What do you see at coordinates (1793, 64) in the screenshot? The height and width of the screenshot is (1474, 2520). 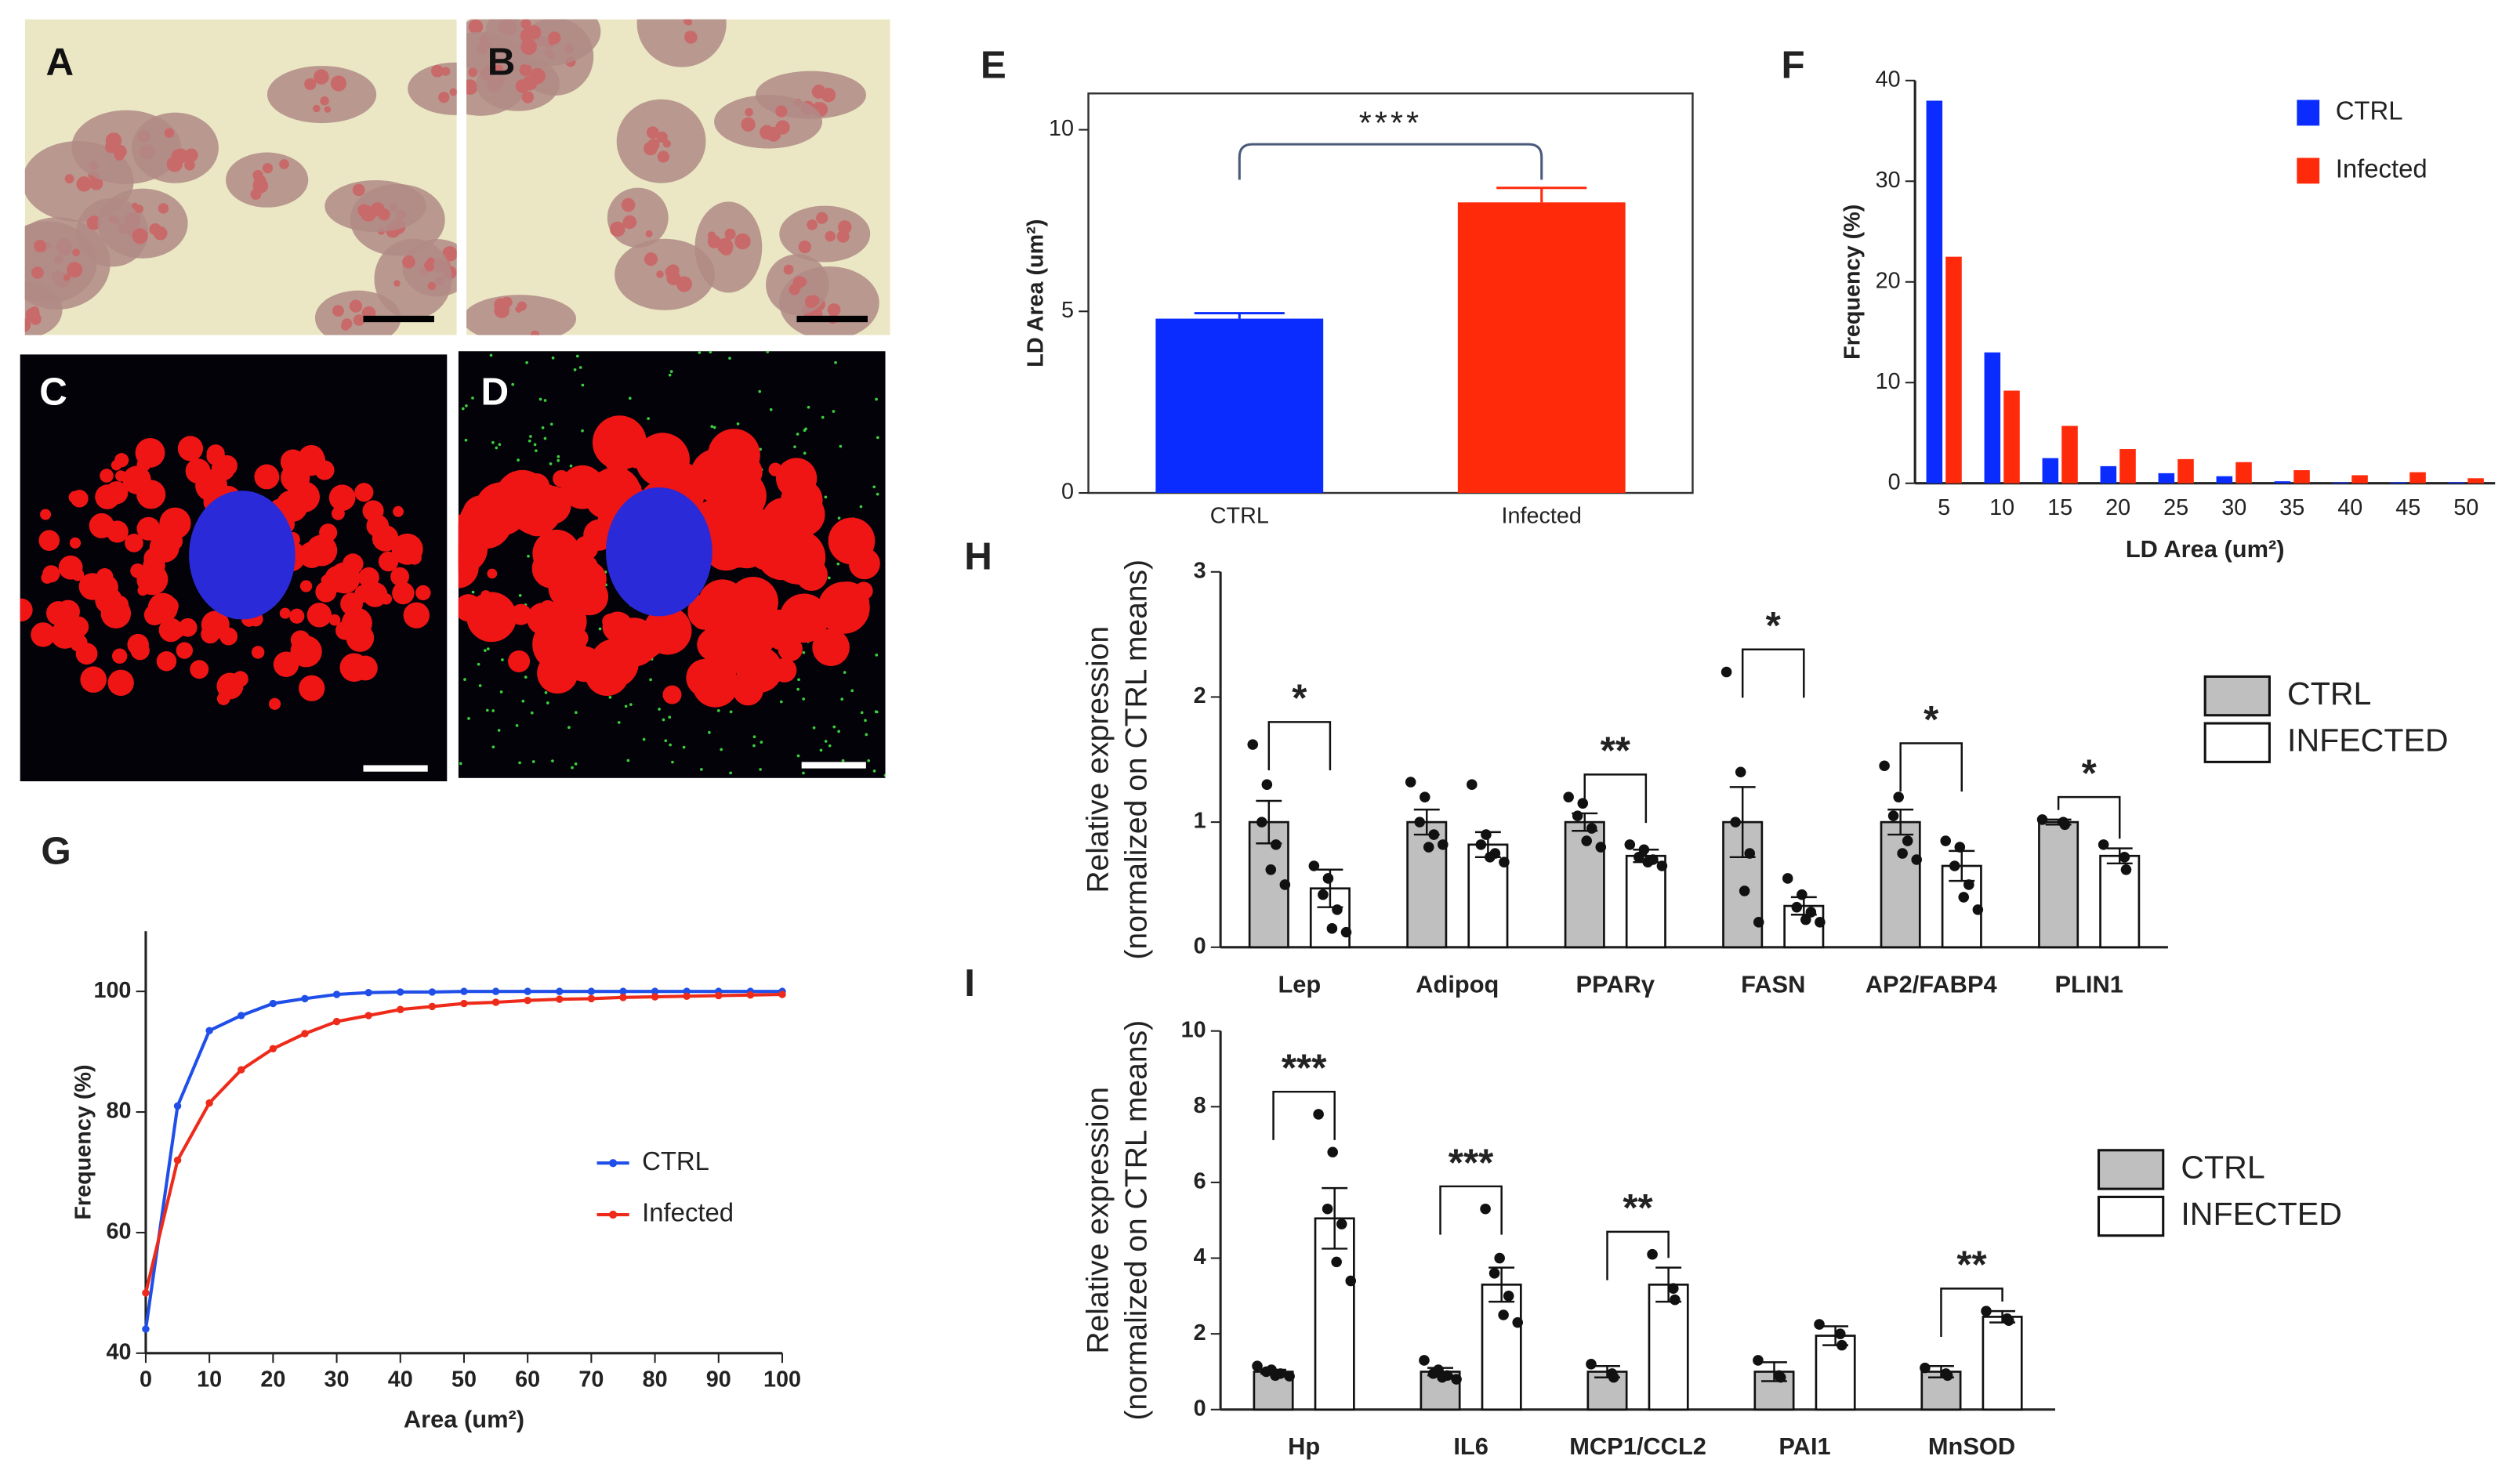 I see `panel-label: F` at bounding box center [1793, 64].